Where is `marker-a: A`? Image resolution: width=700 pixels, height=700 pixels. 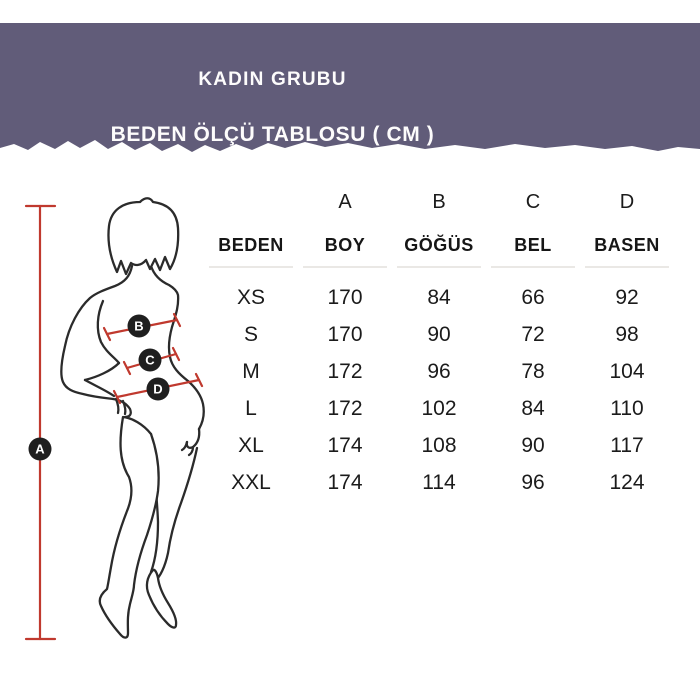
marker-a: A is located at coordinates (40, 449).